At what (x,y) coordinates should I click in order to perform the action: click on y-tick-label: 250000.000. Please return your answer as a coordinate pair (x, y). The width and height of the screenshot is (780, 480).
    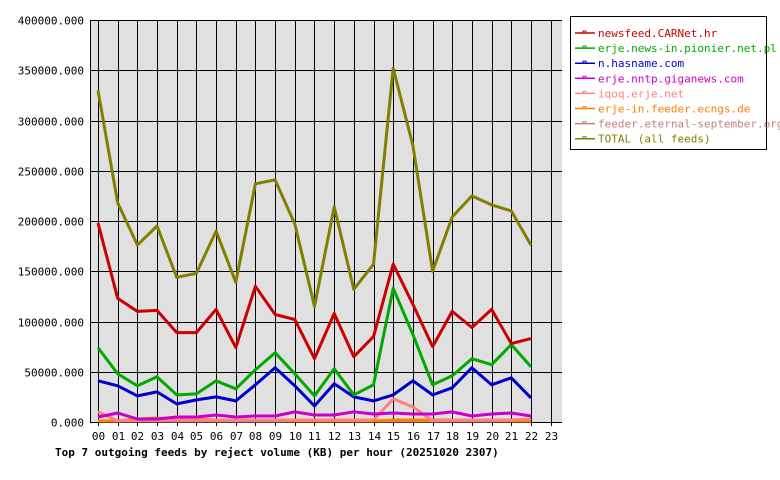
    Looking at the image, I should click on (51, 172).